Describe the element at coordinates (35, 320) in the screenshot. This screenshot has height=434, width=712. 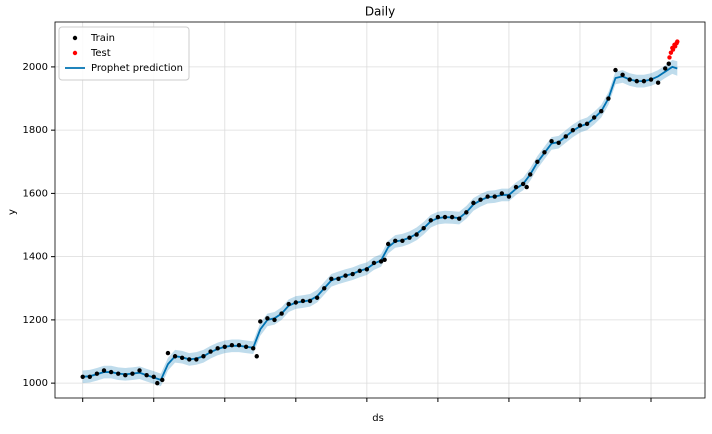
I see `y-tick-label: 1200` at that location.